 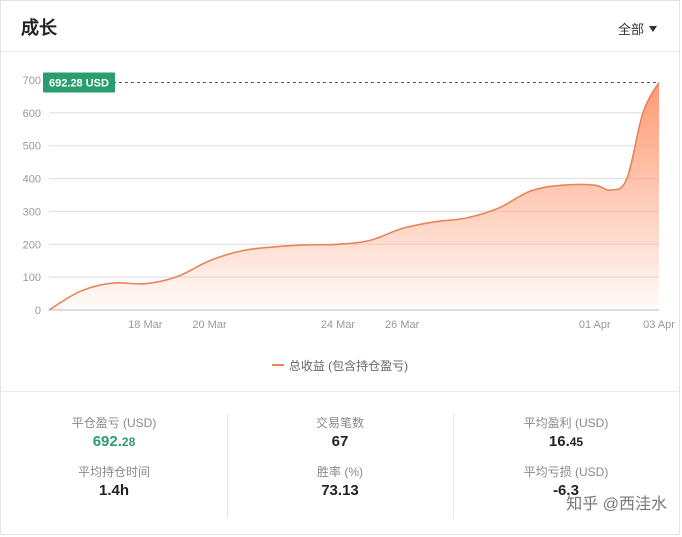 I want to click on avg-hold-label: 平均持仓时间, so click(x=113, y=472).